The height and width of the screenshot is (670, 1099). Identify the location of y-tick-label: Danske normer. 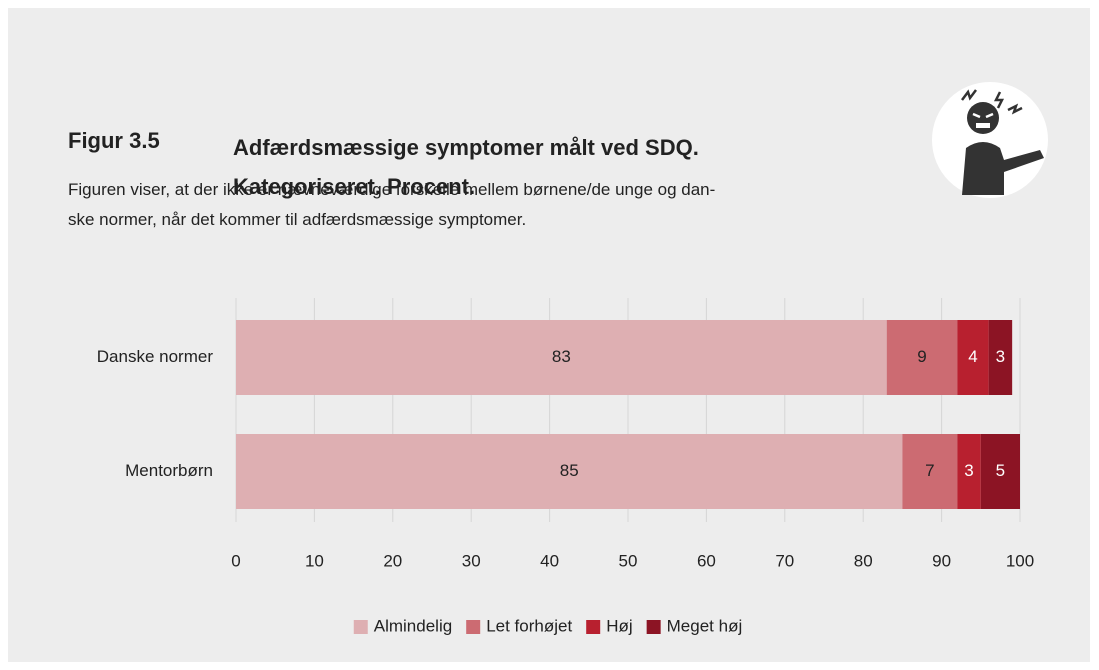
(155, 356).